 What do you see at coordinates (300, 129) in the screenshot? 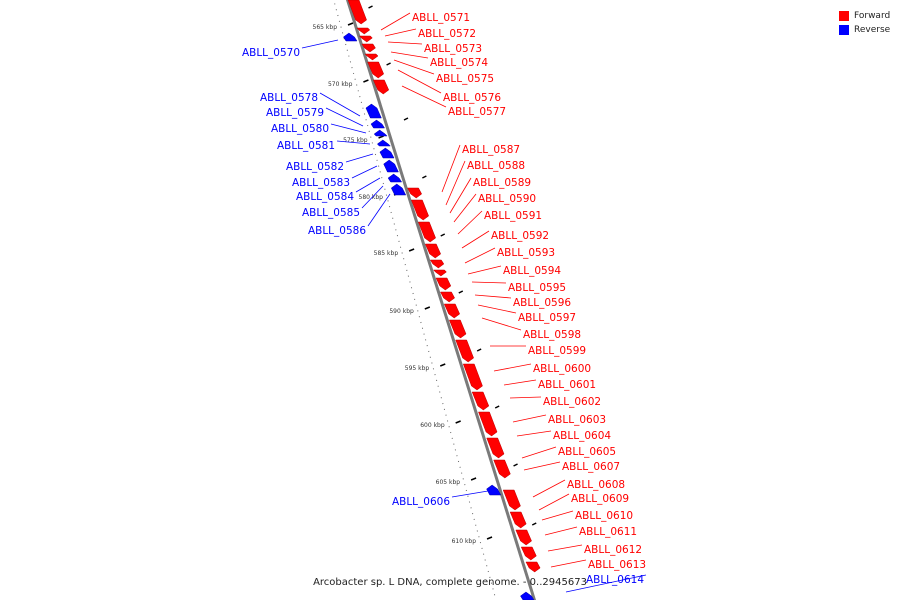
I see `reverse-gene-label: ABLL_0580` at bounding box center [300, 129].